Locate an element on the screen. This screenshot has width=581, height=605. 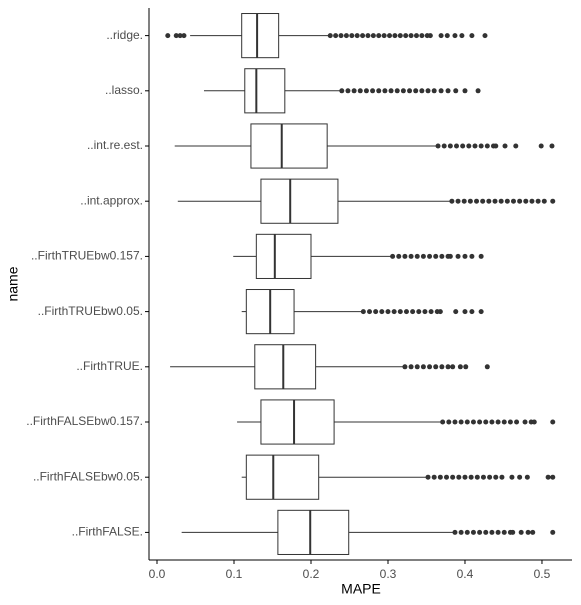
y-tick-label: ..ridge. is located at coordinates (124, 35).